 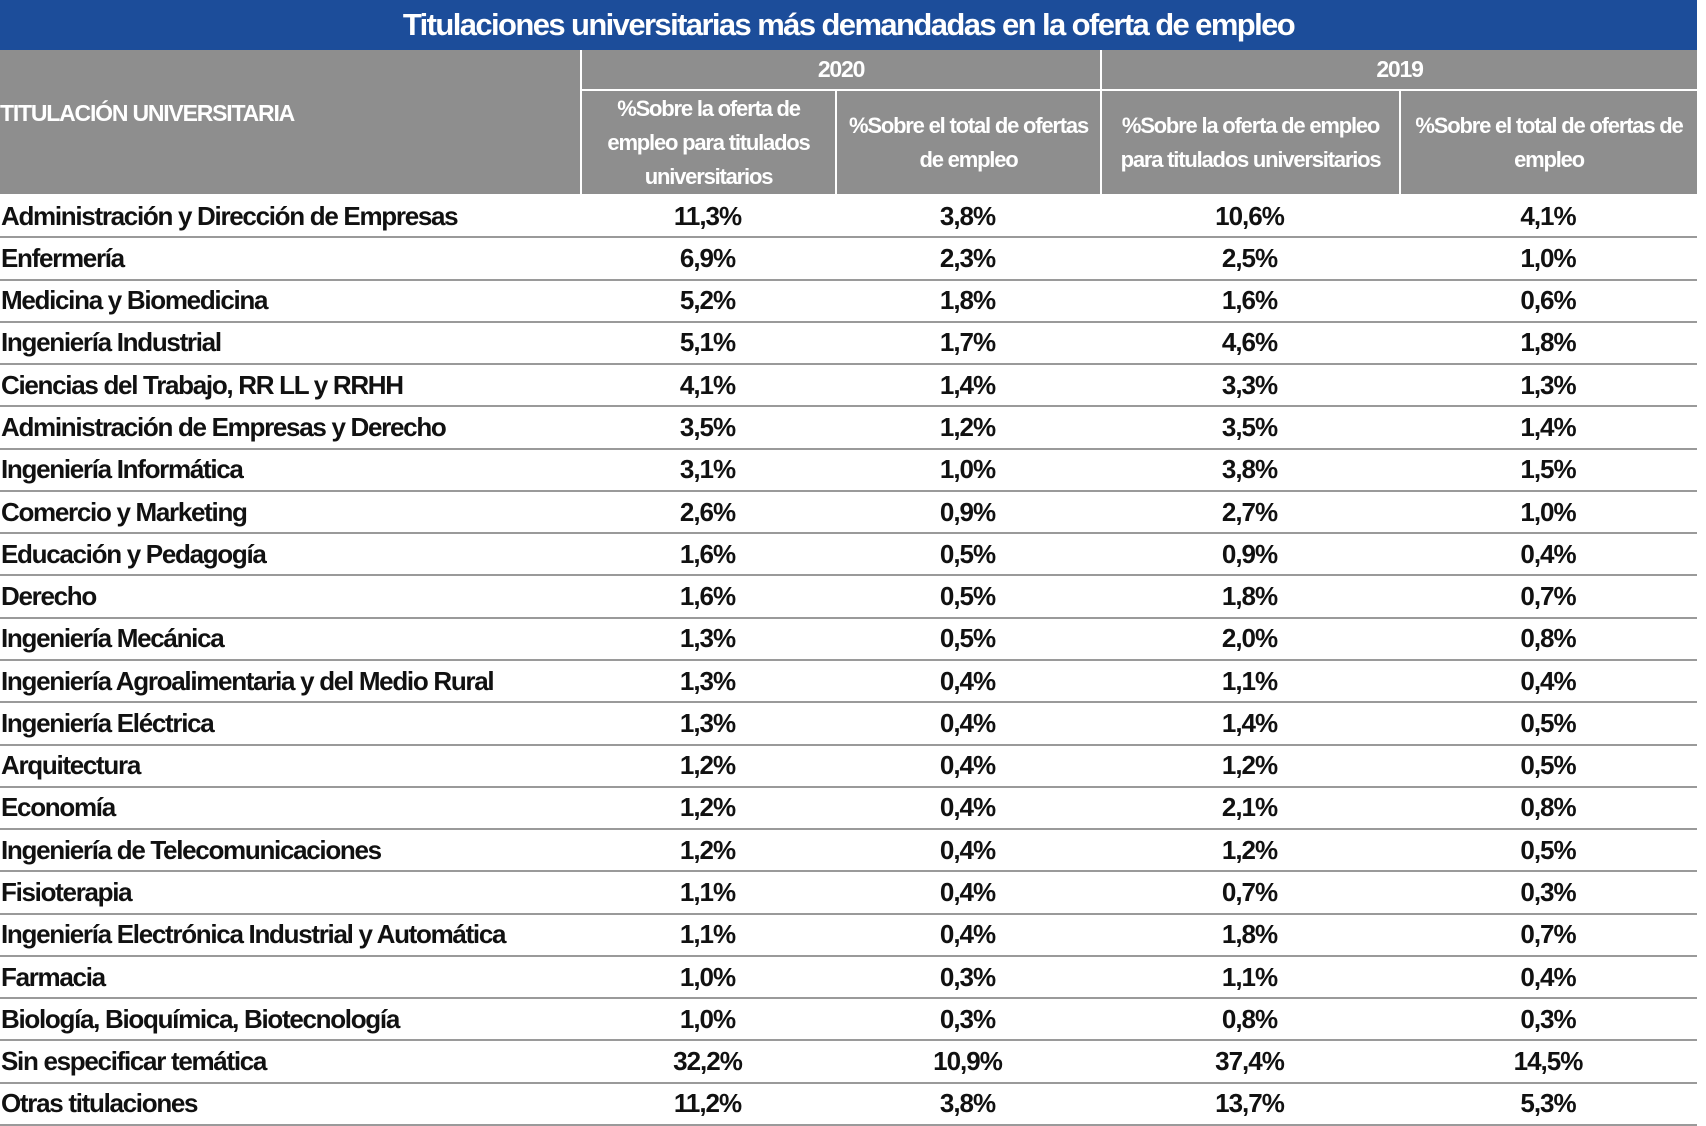 I want to click on value-cell: 5,3%, so click(x=1548, y=1105).